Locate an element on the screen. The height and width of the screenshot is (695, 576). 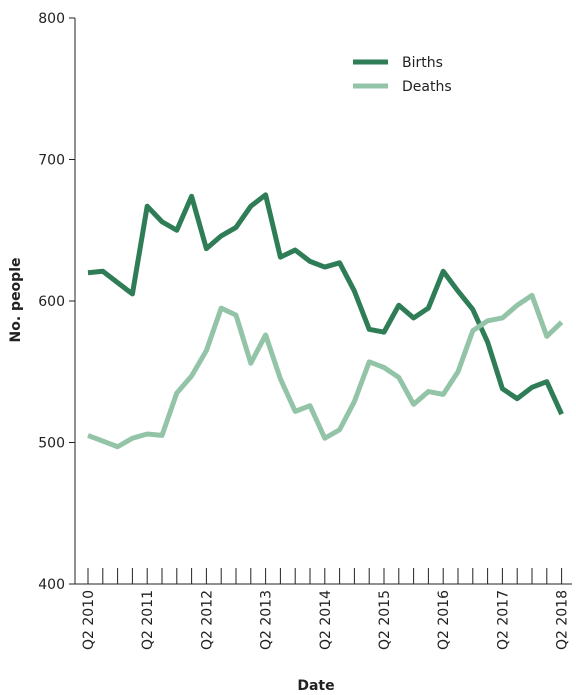
x-tick-label: Q2 2014 is located at coordinates (326, 620).